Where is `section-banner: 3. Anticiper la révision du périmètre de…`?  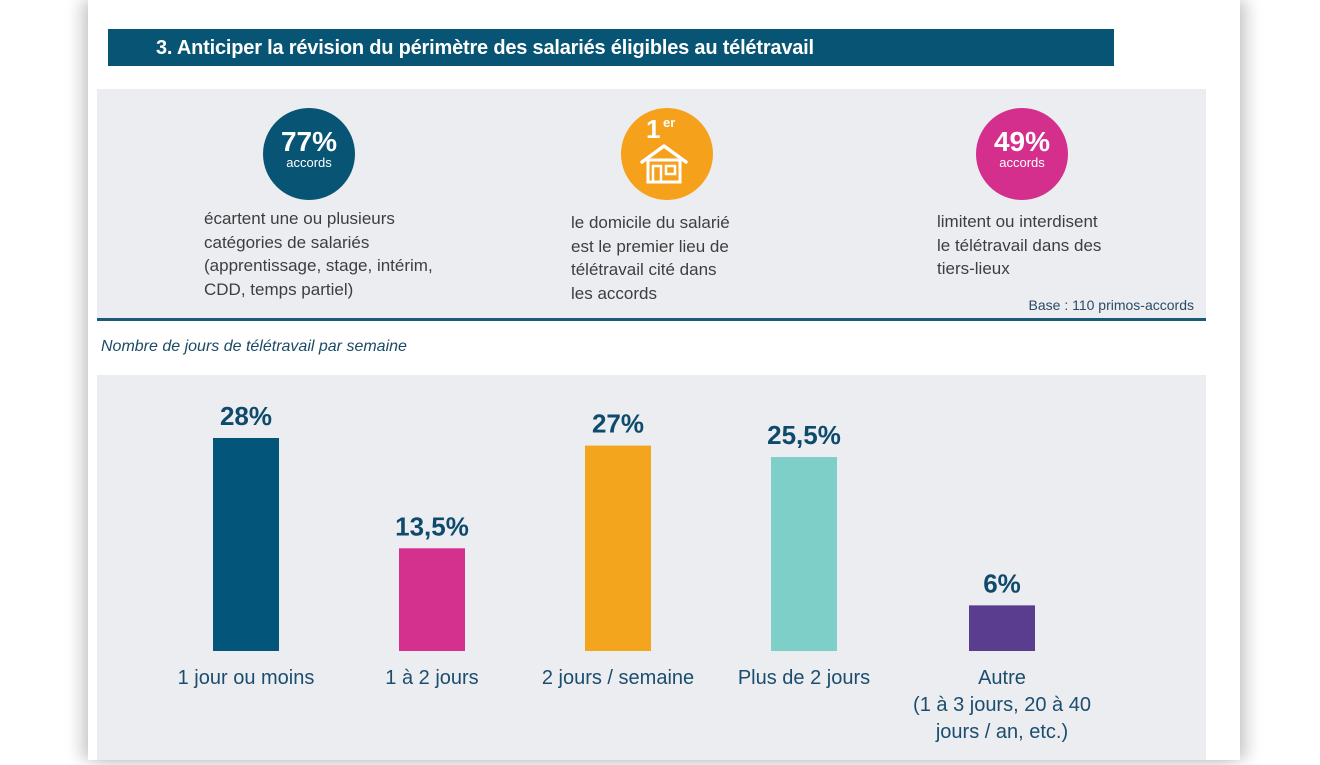 section-banner: 3. Anticiper la révision du périmètre de… is located at coordinates (611, 47).